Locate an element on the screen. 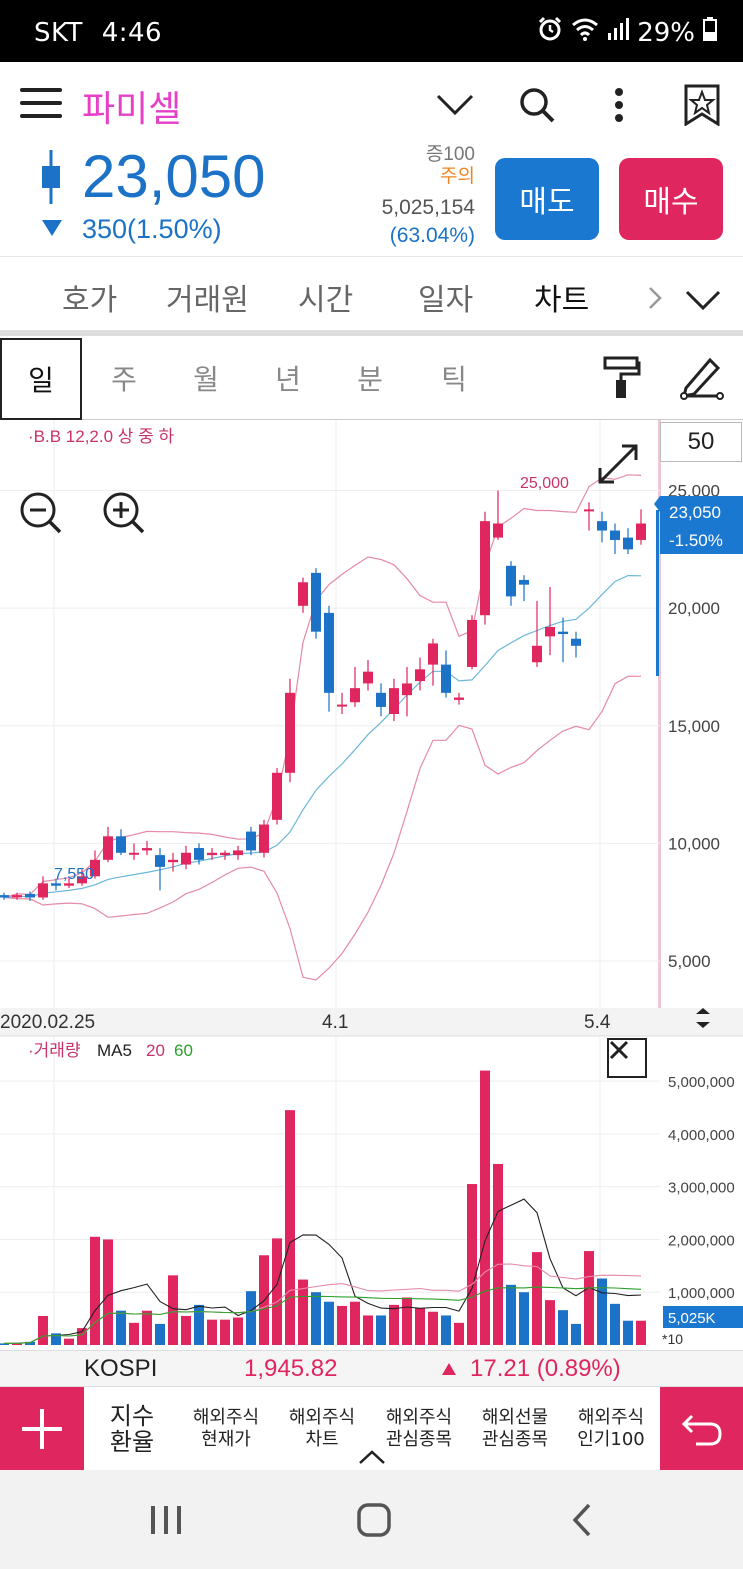 The height and width of the screenshot is (1569, 743). period-year: 년 is located at coordinates (288, 379).